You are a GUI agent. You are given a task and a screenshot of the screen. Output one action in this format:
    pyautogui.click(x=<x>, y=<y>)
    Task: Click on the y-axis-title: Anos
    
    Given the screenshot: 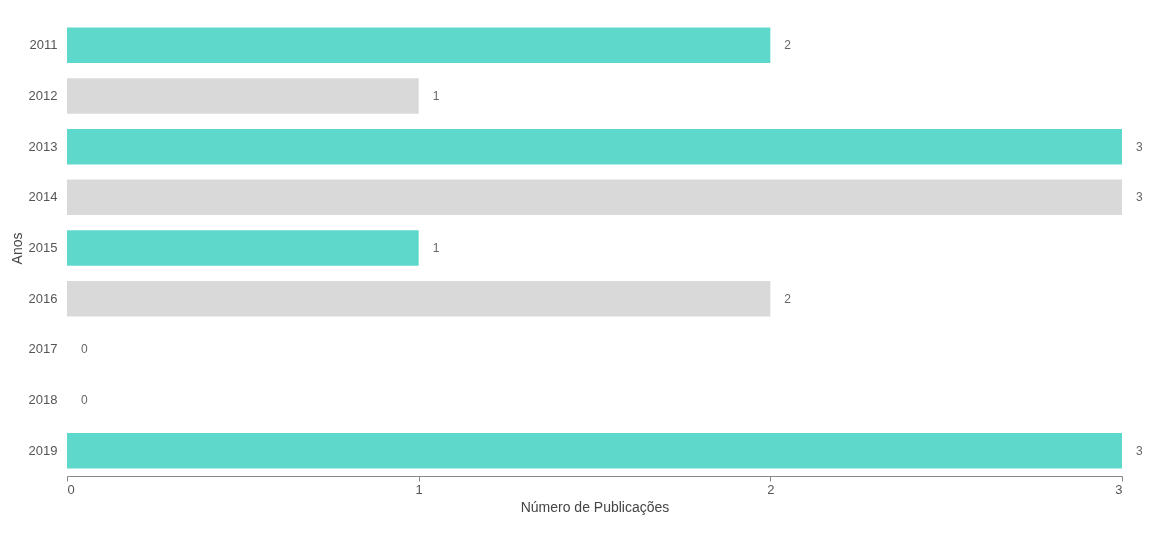 What is the action you would take?
    pyautogui.click(x=16, y=248)
    